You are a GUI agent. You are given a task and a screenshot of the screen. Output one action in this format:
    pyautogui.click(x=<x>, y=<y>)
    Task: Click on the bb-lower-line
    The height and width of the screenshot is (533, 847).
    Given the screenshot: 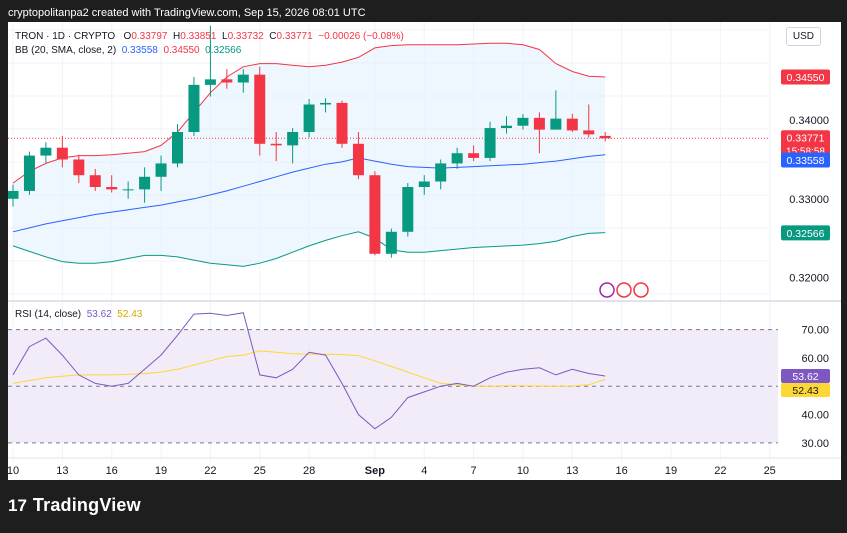 What is the action you would take?
    pyautogui.click(x=309, y=249)
    